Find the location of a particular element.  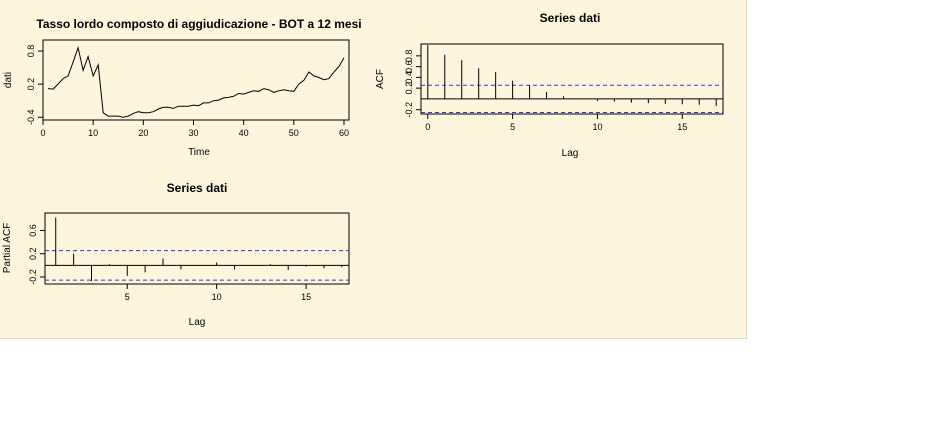

acf-frame is located at coordinates (572, 79).